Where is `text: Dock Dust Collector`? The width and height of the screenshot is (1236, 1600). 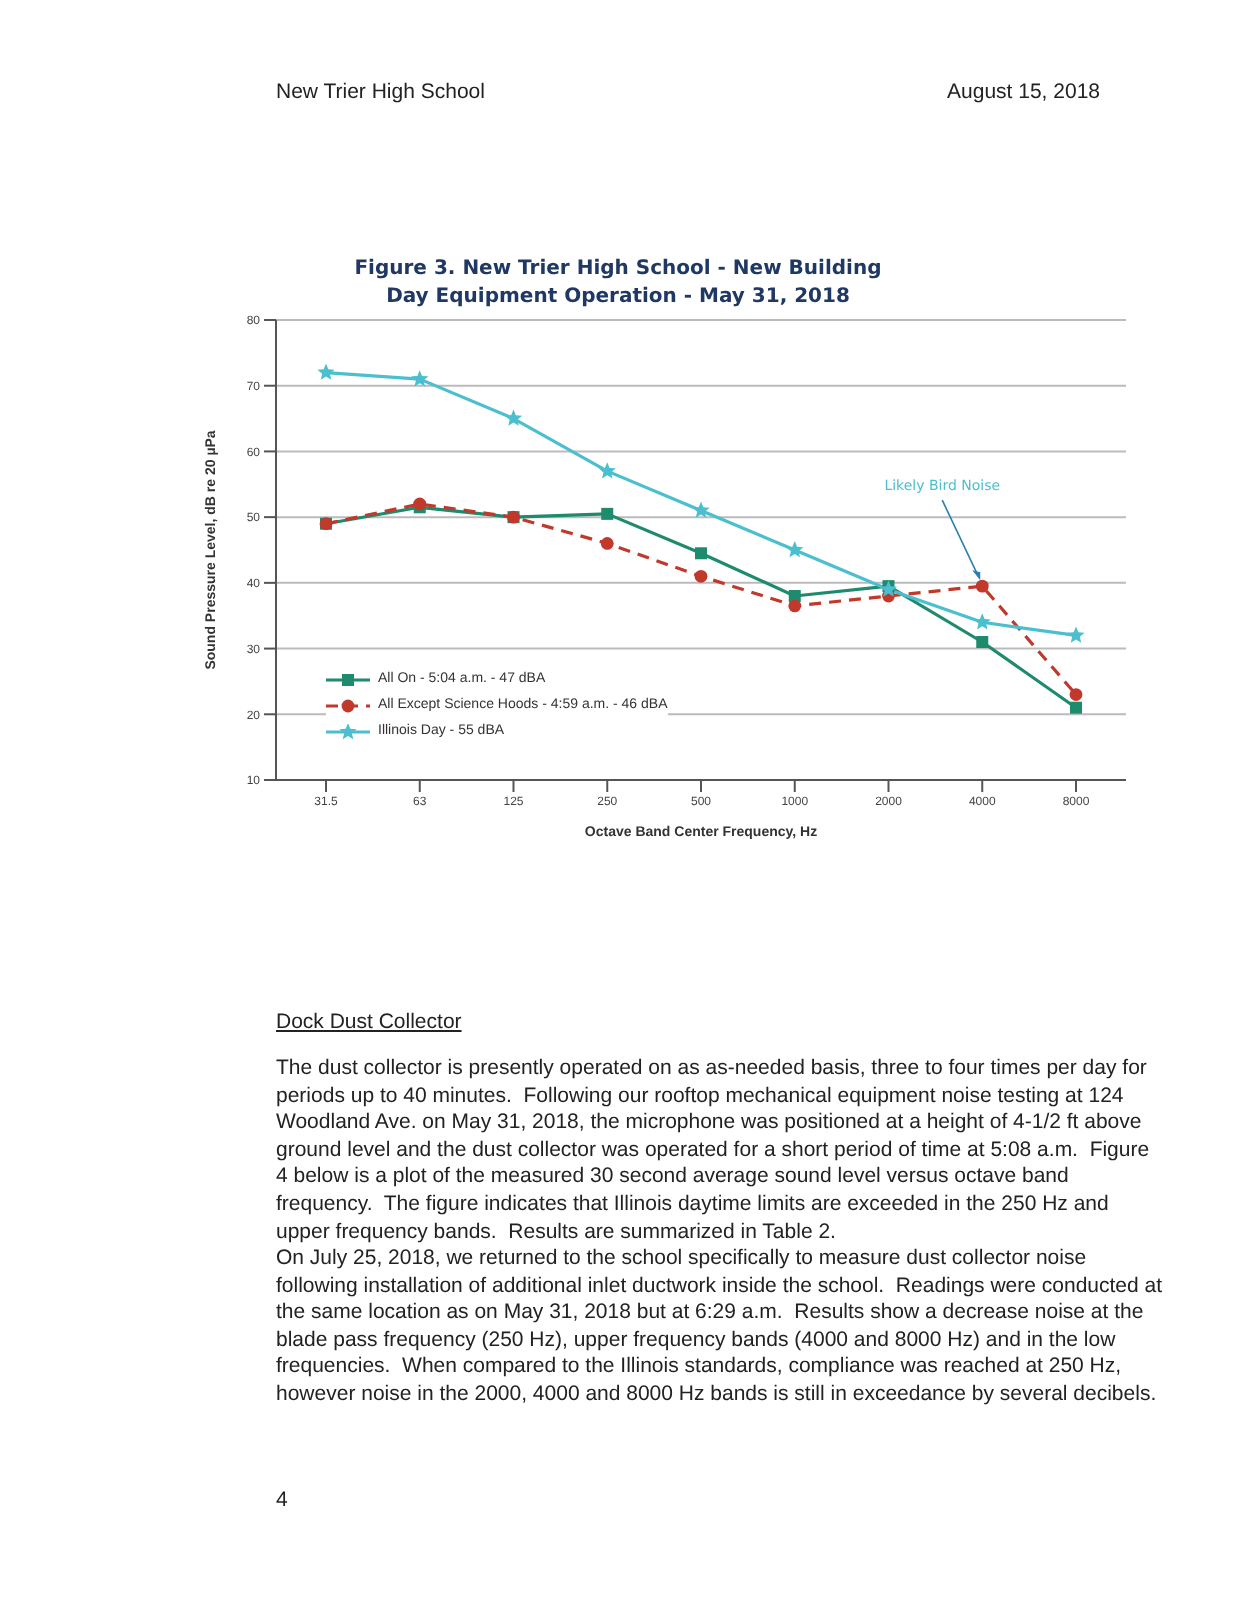 text: Dock Dust Collector is located at coordinates (369, 1022).